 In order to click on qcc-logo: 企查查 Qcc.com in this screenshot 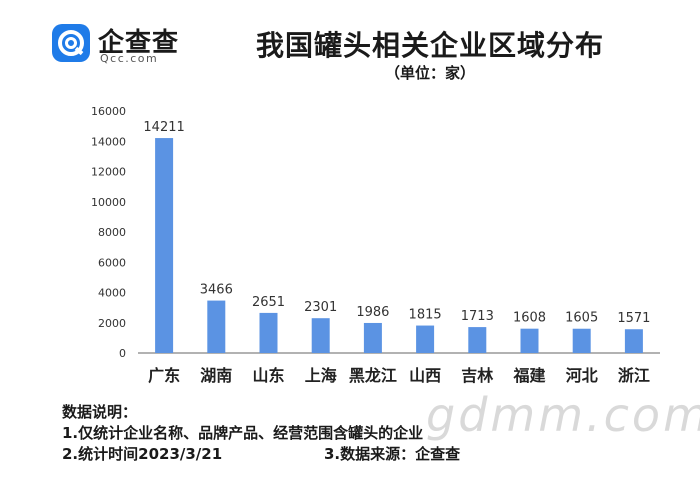, I will do `click(122, 43)`.